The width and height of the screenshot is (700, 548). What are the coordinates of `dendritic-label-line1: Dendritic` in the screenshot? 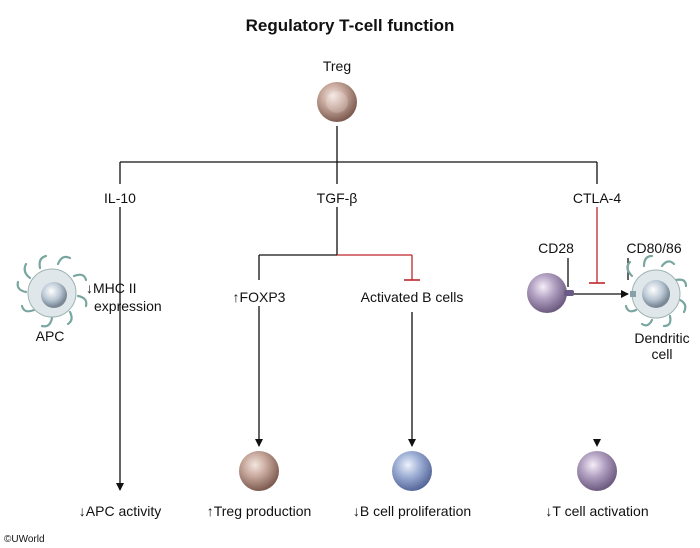 It's located at (662, 338).